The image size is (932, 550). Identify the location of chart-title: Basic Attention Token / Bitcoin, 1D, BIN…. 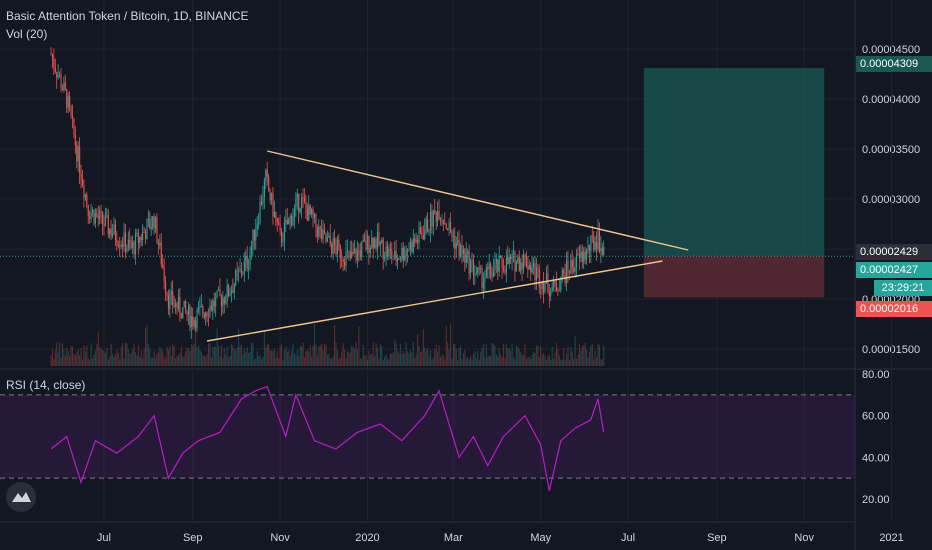
(127, 16).